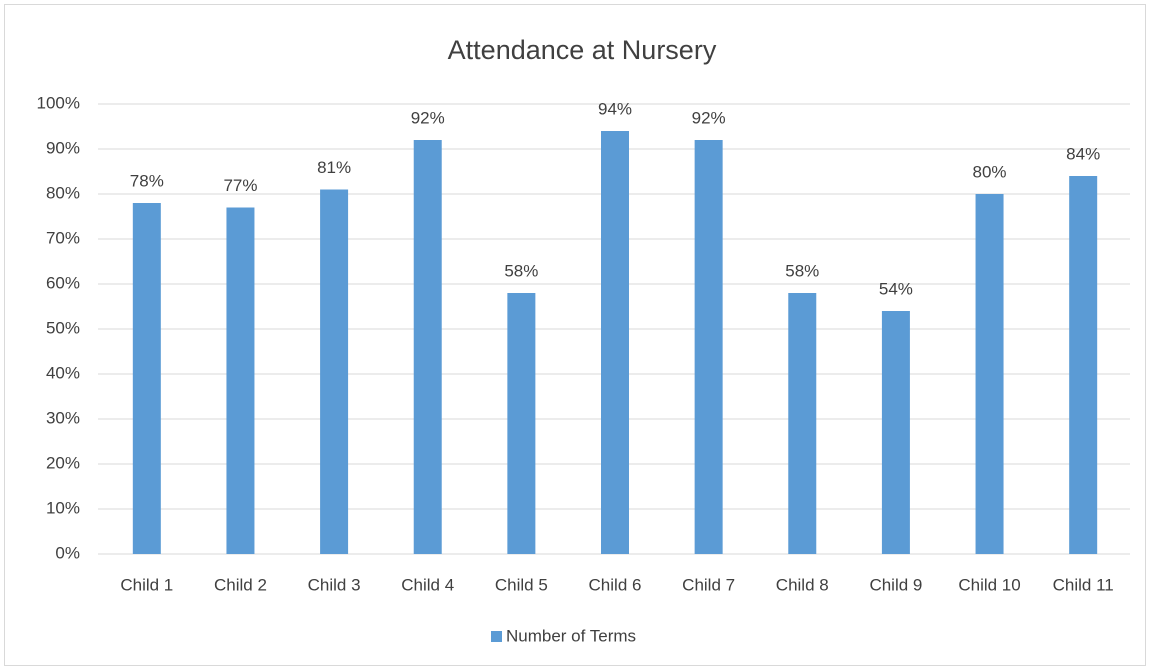 The height and width of the screenshot is (671, 1152). Describe the element at coordinates (63, 237) in the screenshot. I see `y-tick-label: 70%` at that location.